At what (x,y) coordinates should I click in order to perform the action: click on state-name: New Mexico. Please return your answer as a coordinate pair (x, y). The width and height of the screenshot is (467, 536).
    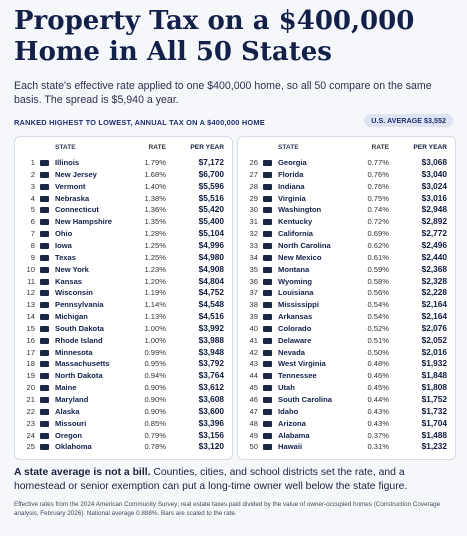
    Looking at the image, I should click on (300, 257).